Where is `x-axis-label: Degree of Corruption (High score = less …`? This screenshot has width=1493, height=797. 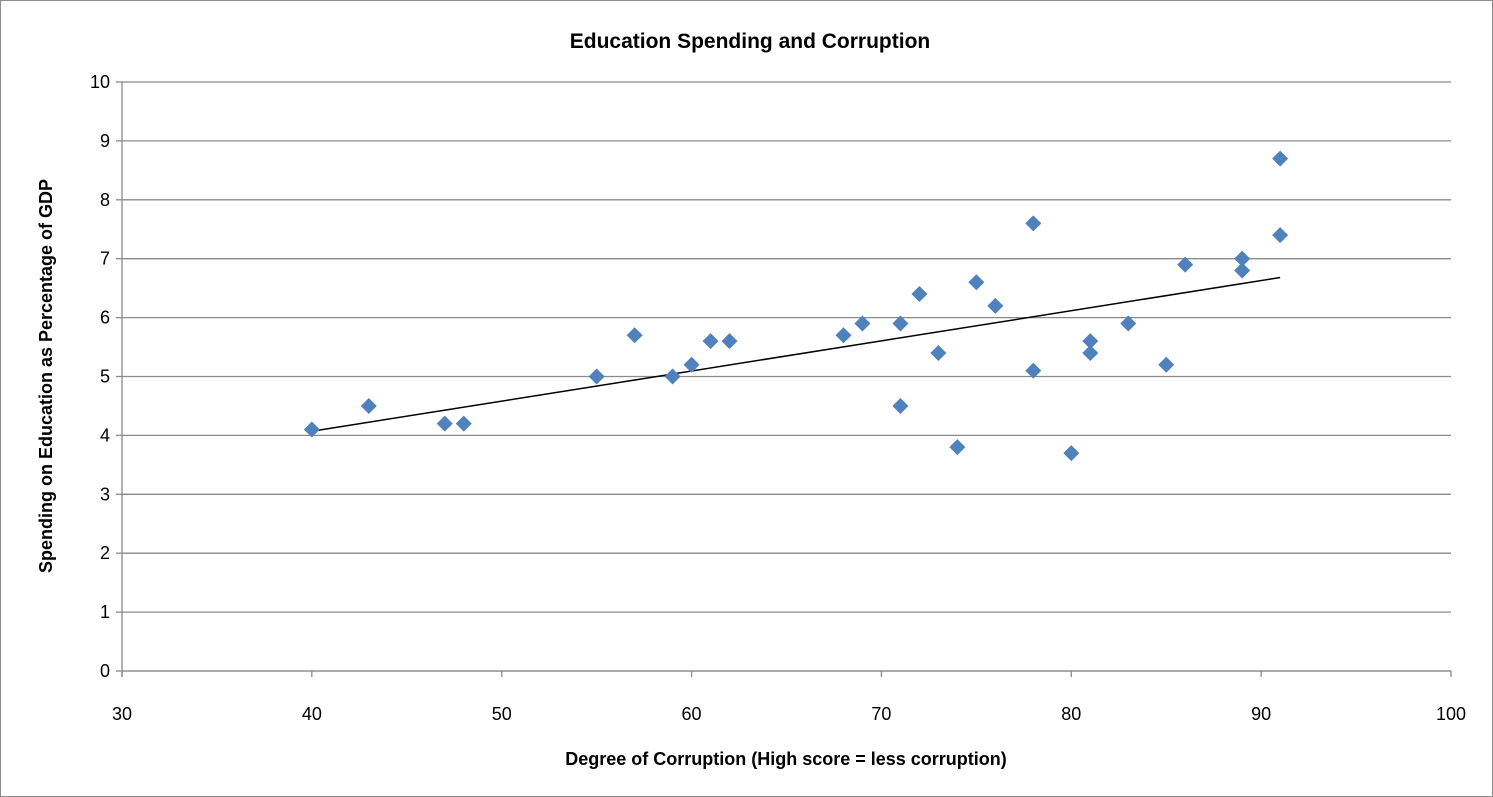 x-axis-label: Degree of Corruption (High score = less … is located at coordinates (786, 759).